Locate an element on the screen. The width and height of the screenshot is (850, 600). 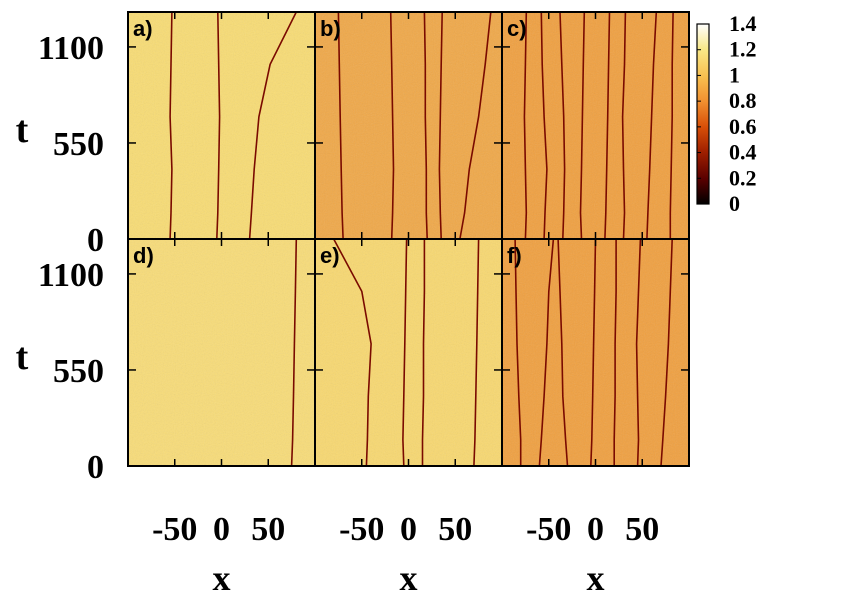
panel-c: c) is located at coordinates (595, 125).